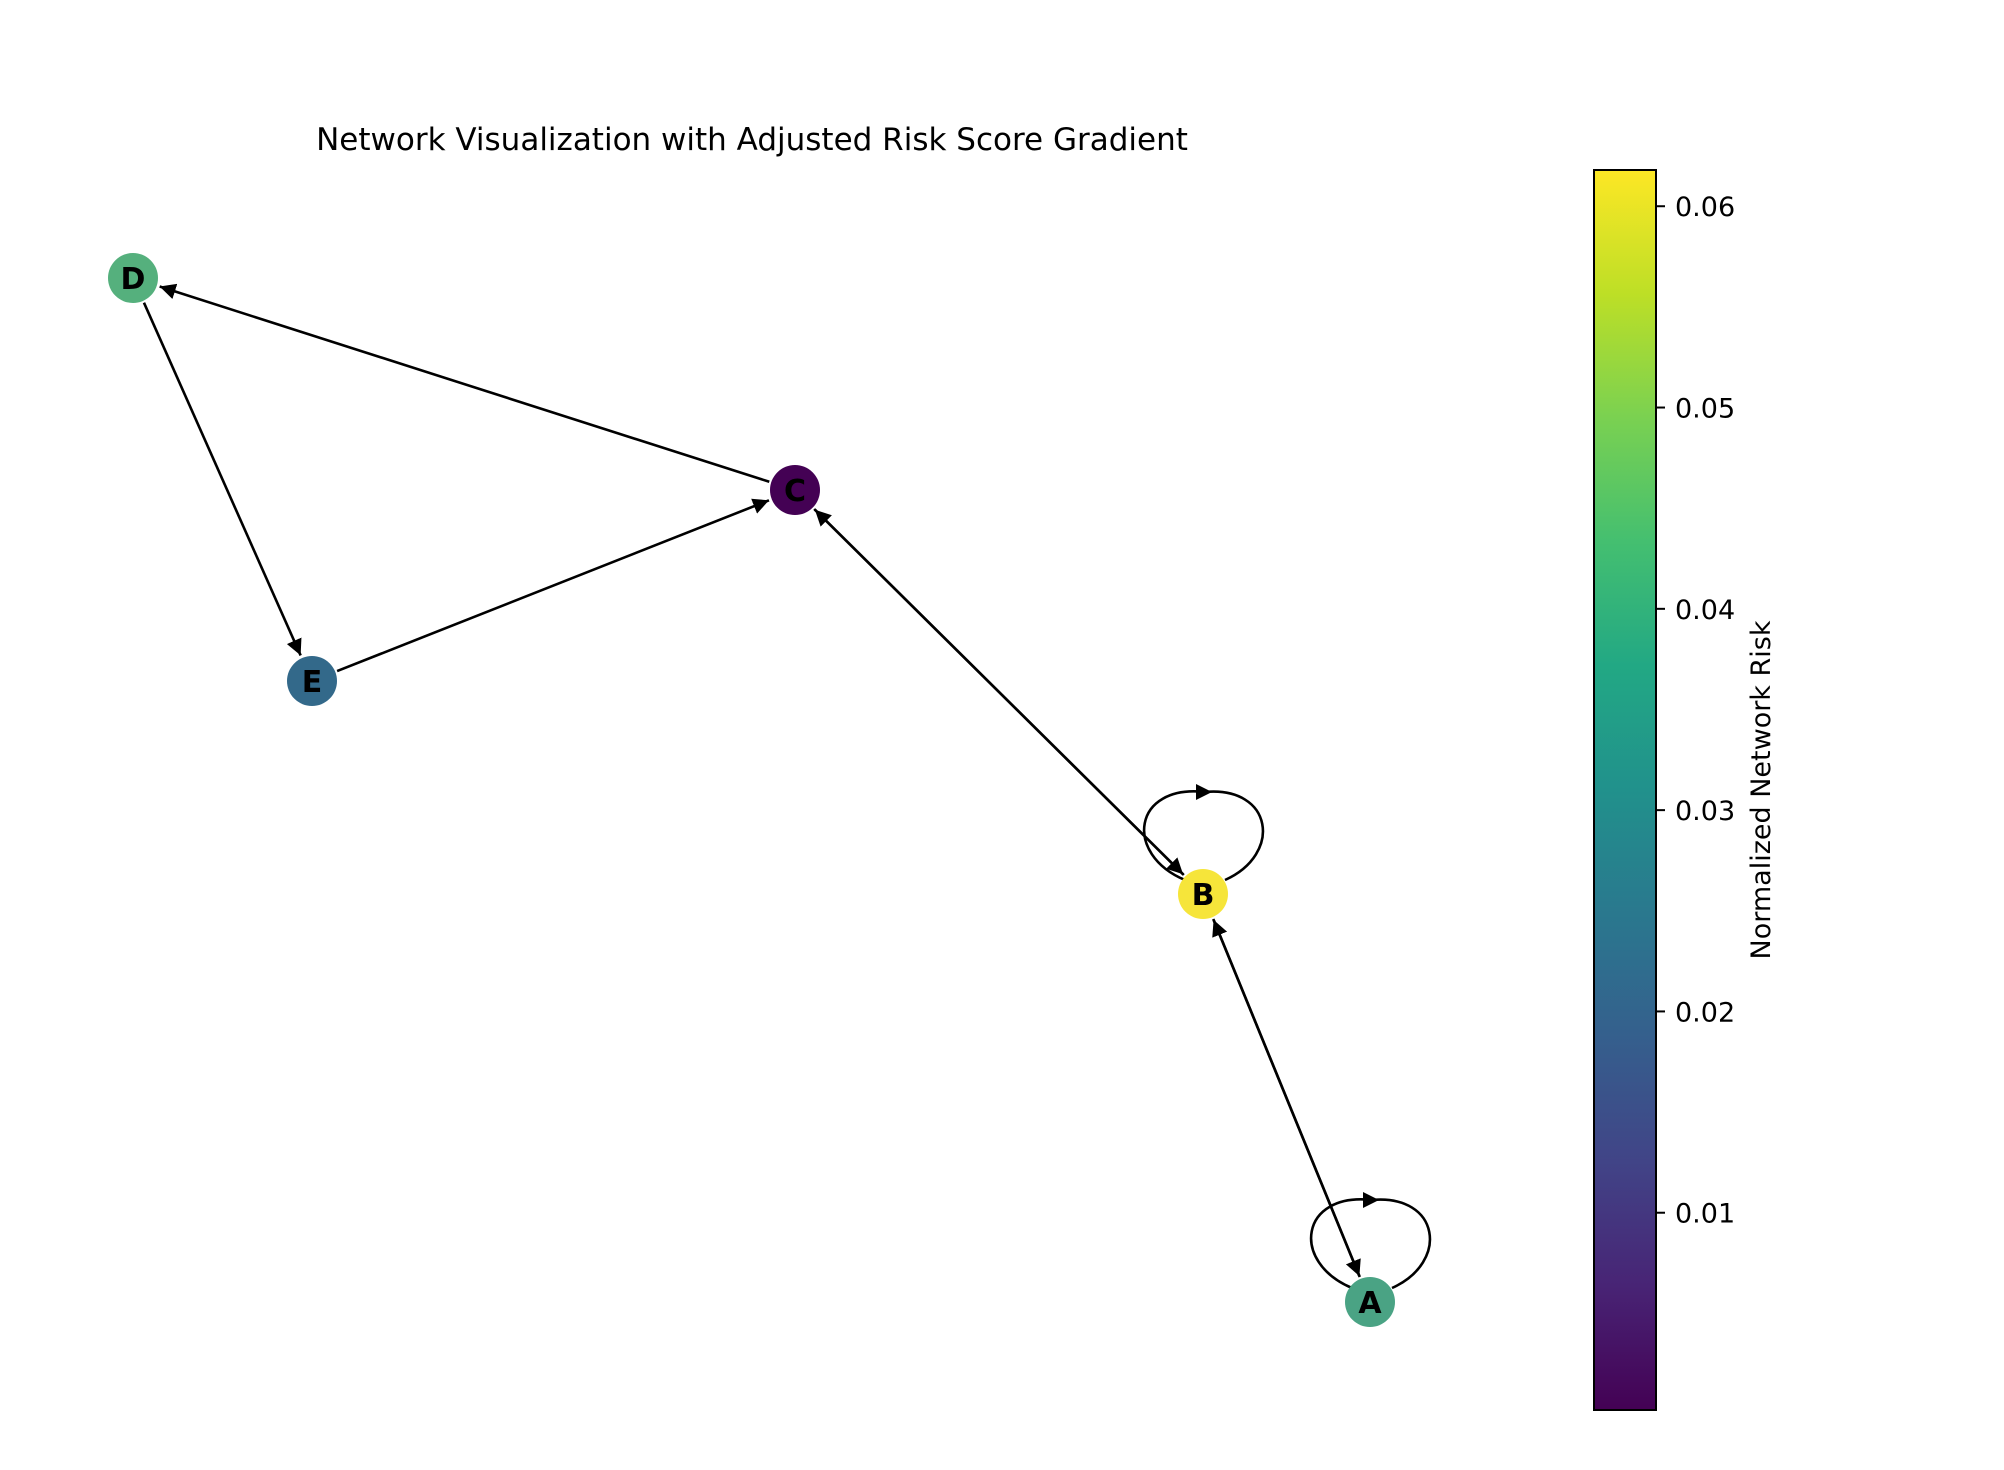 The height and width of the screenshot is (1470, 2004). What do you see at coordinates (1705, 1214) in the screenshot?
I see `colorbar-tick-label: 0.01` at bounding box center [1705, 1214].